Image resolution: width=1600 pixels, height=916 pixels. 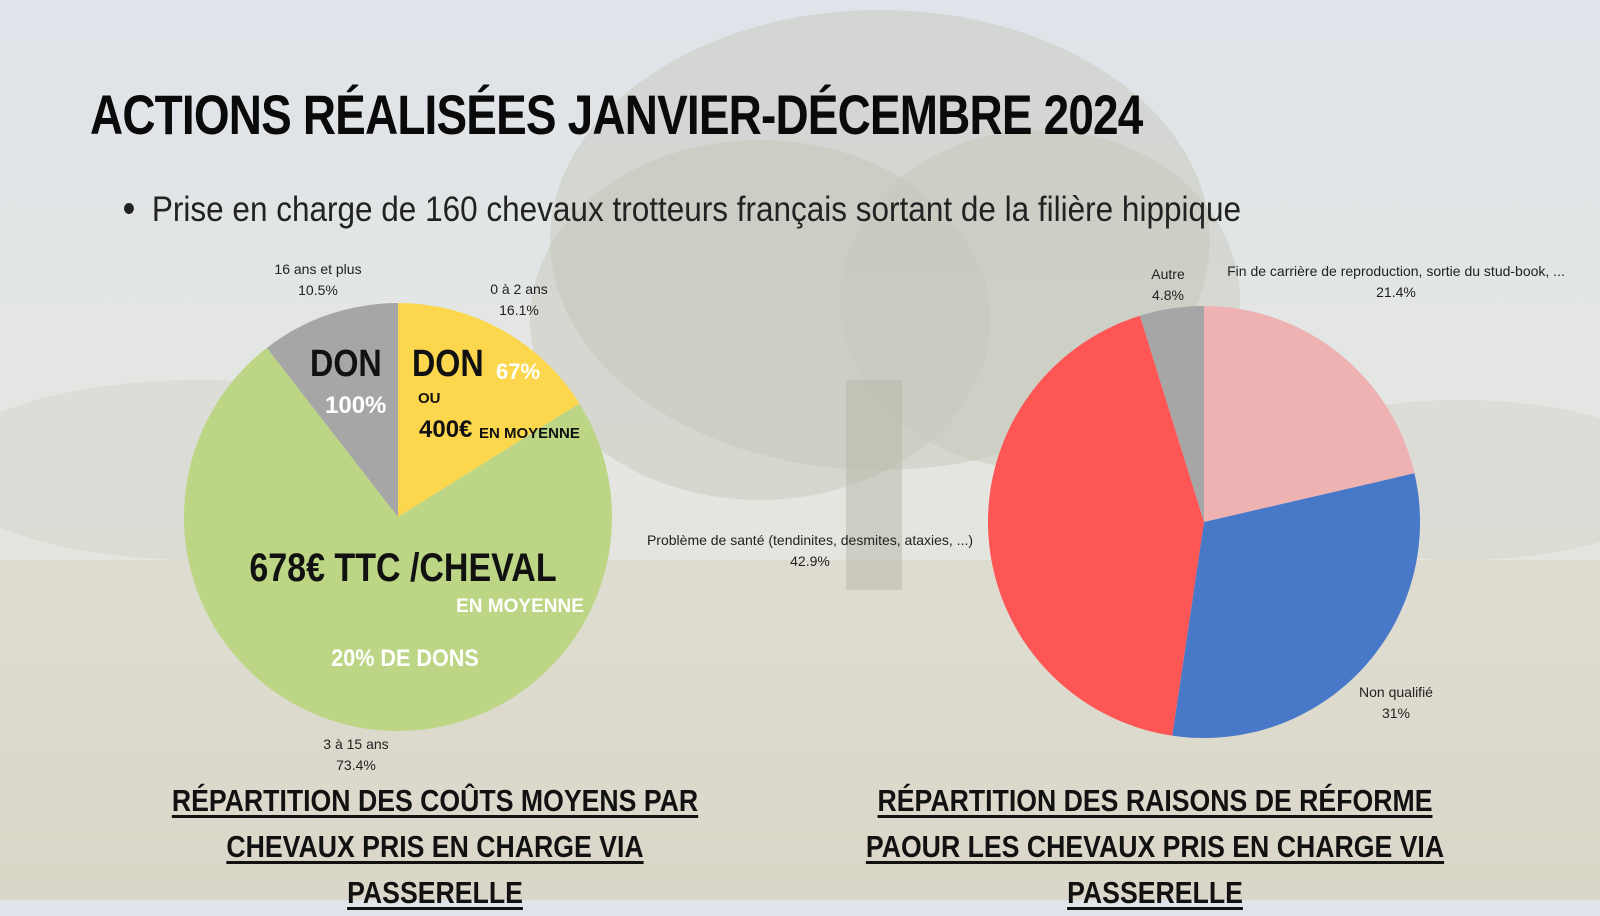 What do you see at coordinates (529, 433) in the screenshot?
I see `en-moyenne-small-label: EN MOYENNE` at bounding box center [529, 433].